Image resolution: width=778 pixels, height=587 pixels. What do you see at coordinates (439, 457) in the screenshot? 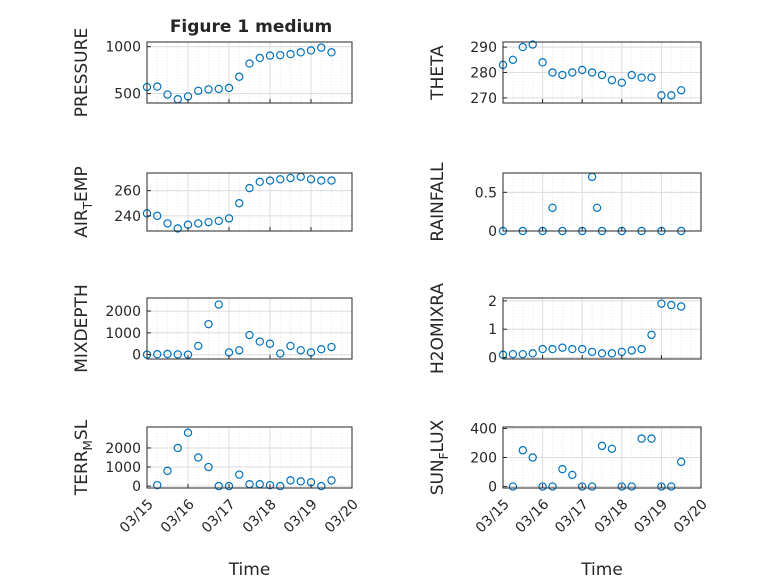
I see `y-axis-label: SUNFLUX` at bounding box center [439, 457].